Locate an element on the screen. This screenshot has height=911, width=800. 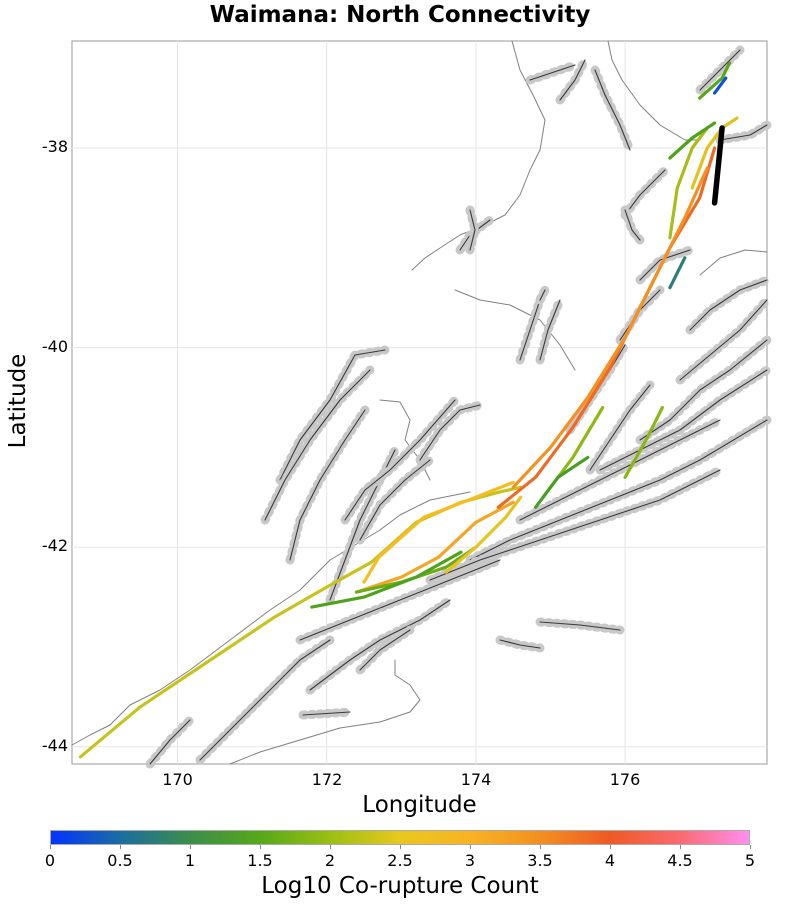
fault-plane-outline is located at coordinates (472, 230).